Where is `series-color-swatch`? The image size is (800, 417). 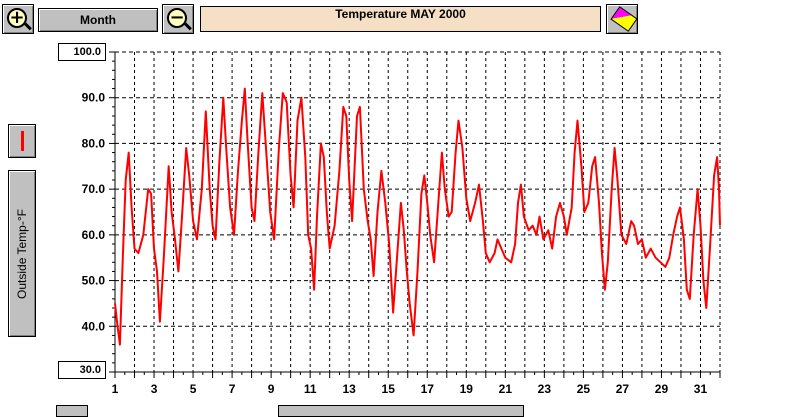 series-color-swatch is located at coordinates (22, 141).